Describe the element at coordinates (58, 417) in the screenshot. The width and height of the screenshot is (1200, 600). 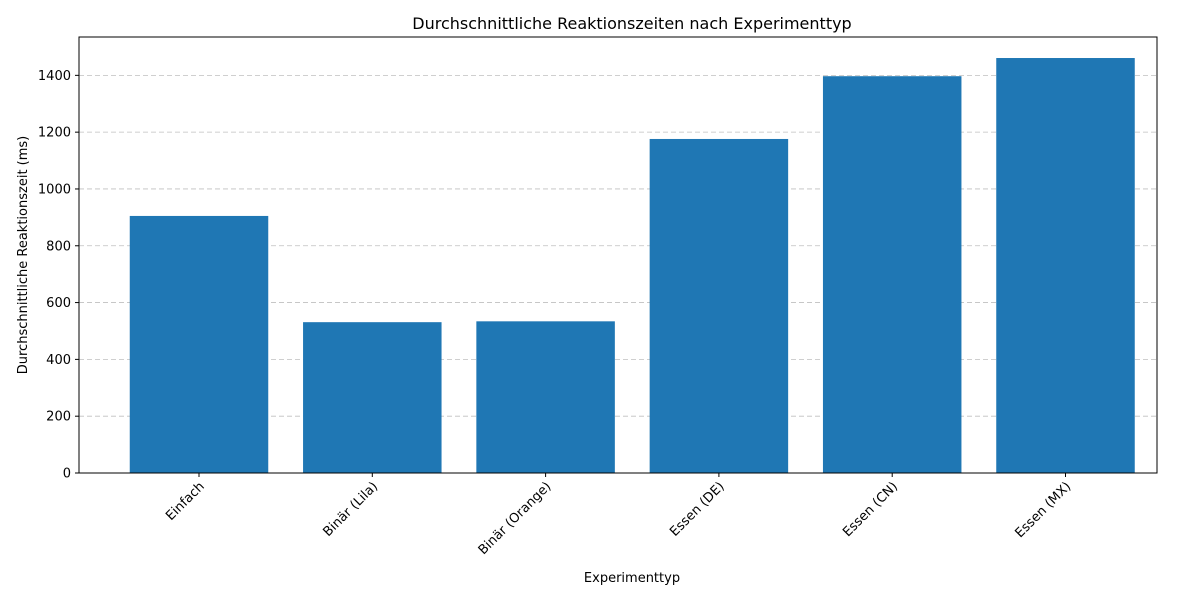
I see `y-tick-label: 200` at that location.